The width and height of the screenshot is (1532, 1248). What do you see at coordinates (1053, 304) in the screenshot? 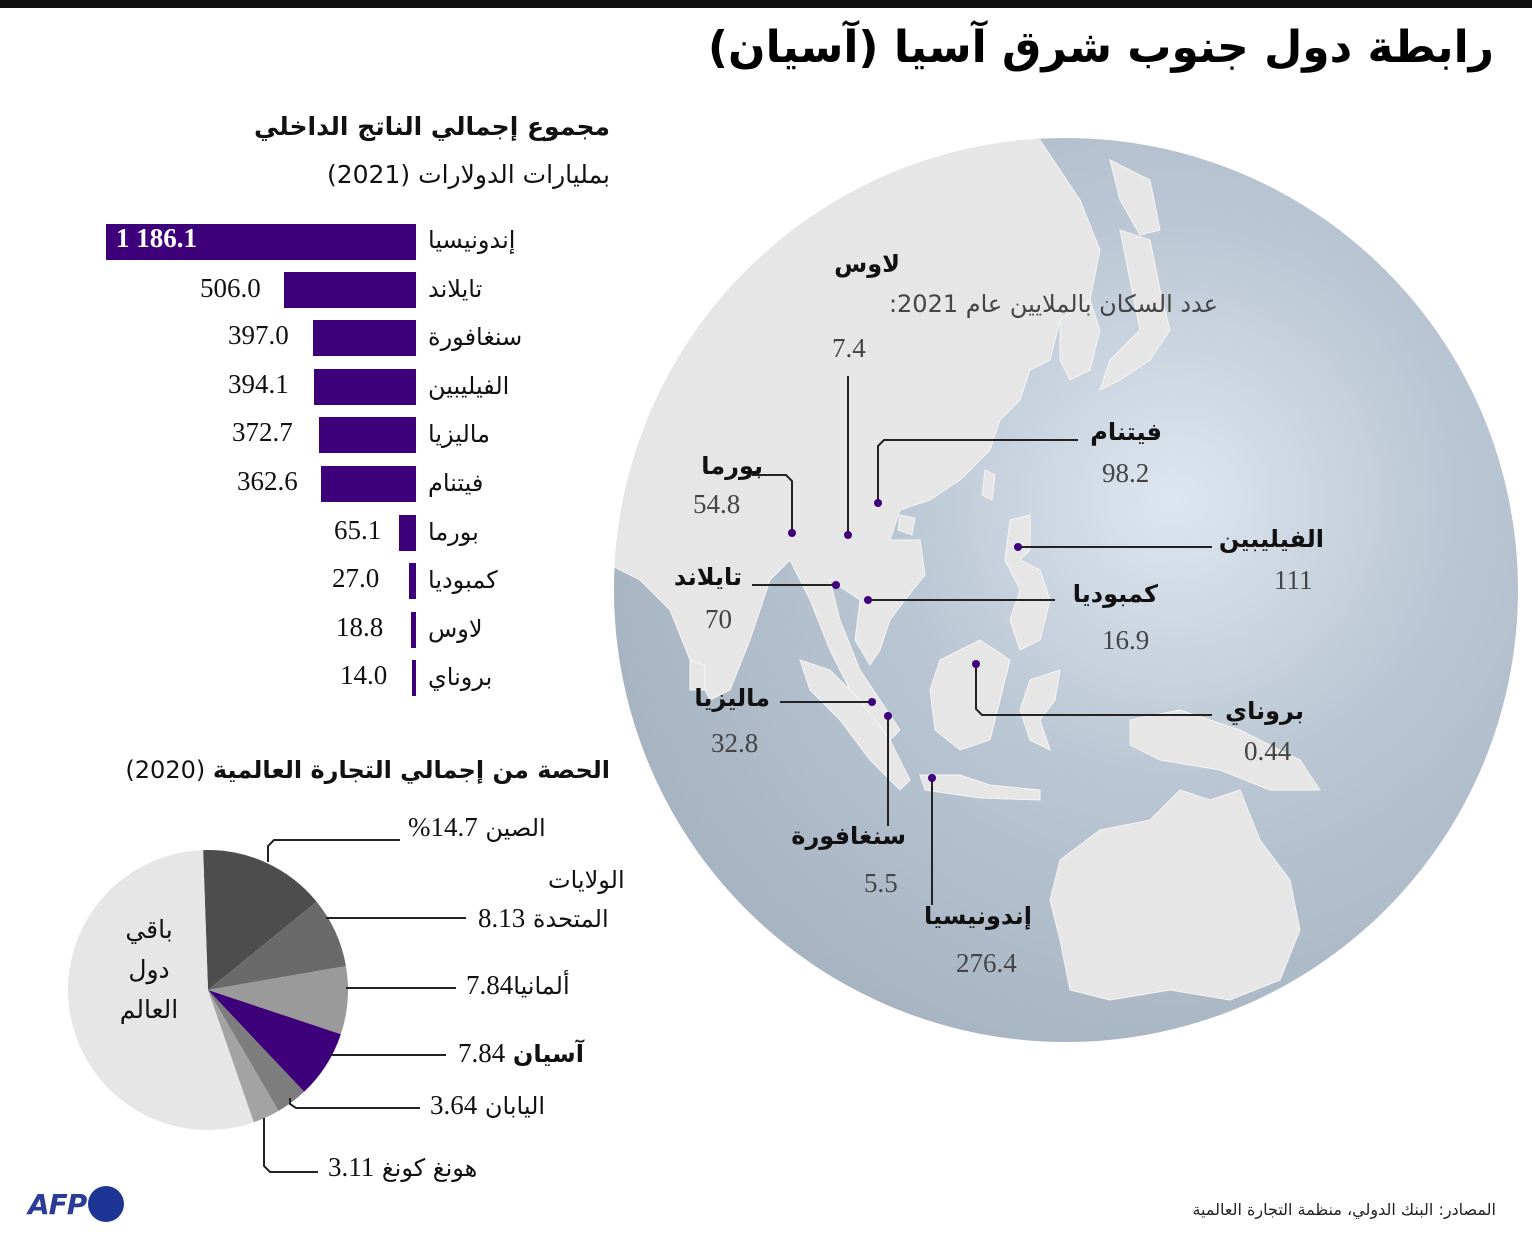
I see `map-population-note: عدد السكان بالملايين عام 2021:` at bounding box center [1053, 304].